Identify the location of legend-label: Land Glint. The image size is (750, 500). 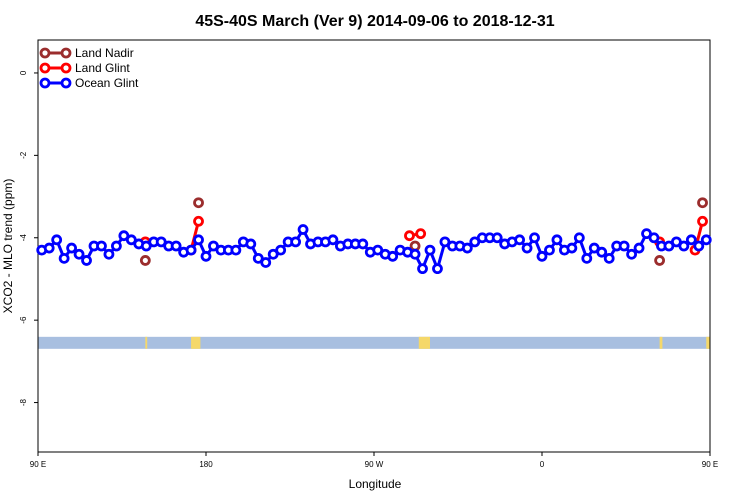
(102, 68).